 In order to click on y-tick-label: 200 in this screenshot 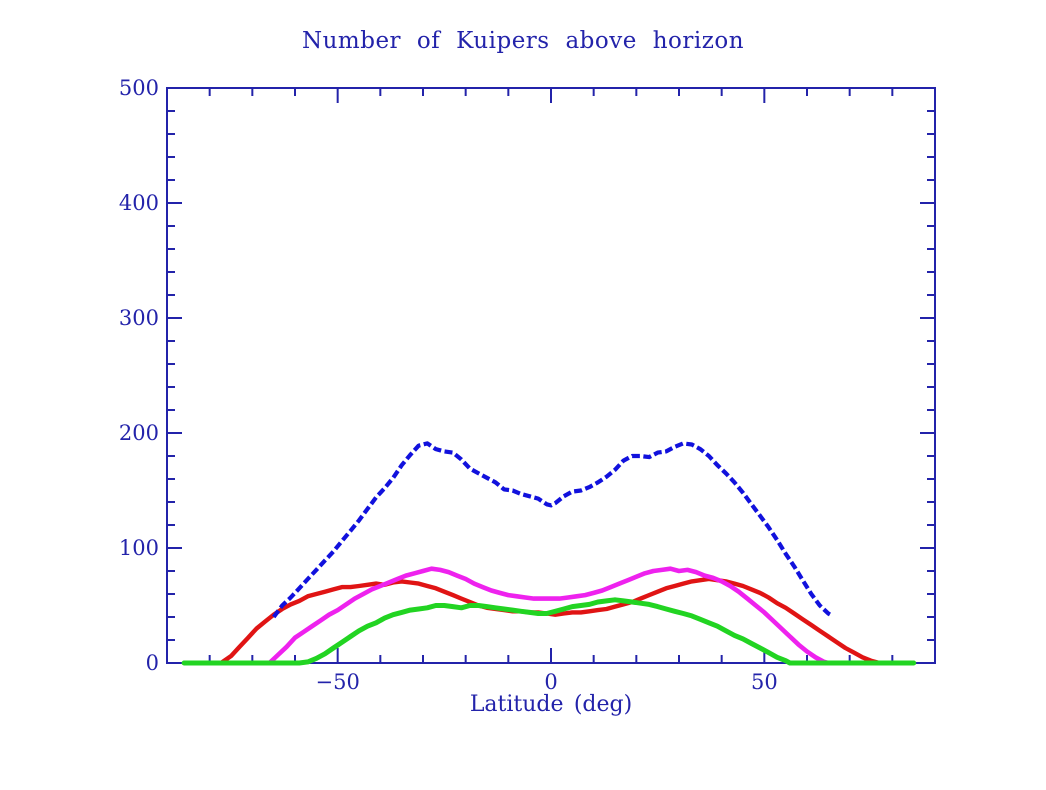, I will do `click(138, 433)`.